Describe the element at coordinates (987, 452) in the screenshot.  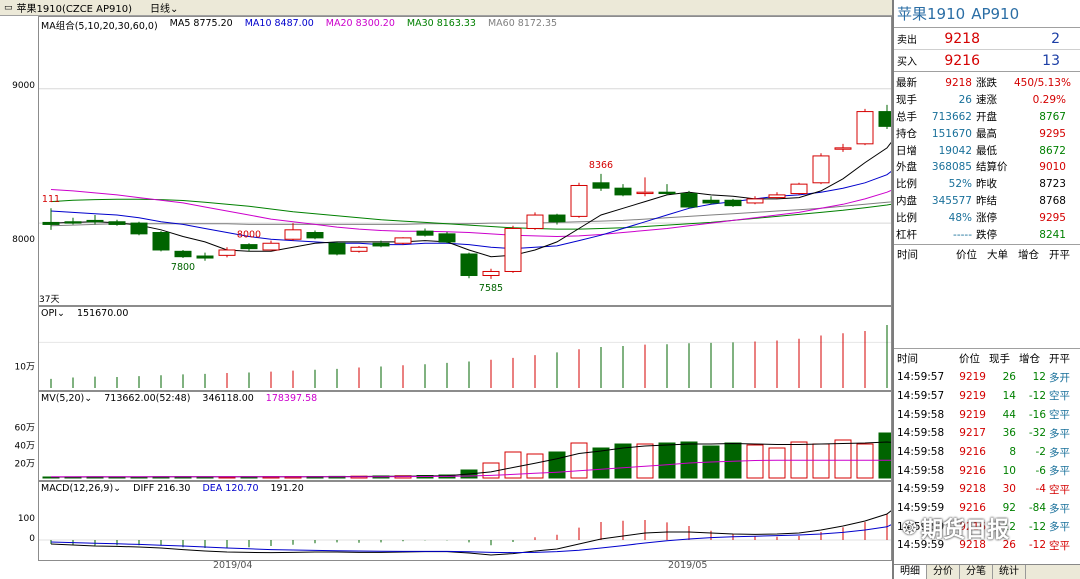
I see `tick-row: 14:59:58 9216 8 -2 多平` at that location.